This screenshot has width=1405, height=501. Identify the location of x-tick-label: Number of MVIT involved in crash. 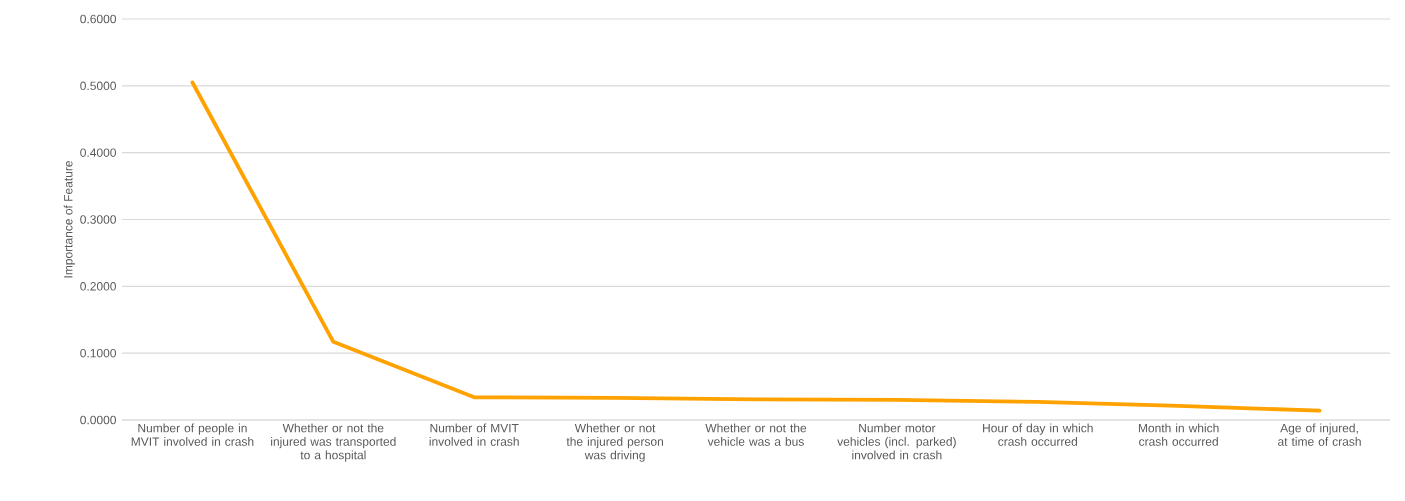
(474, 434).